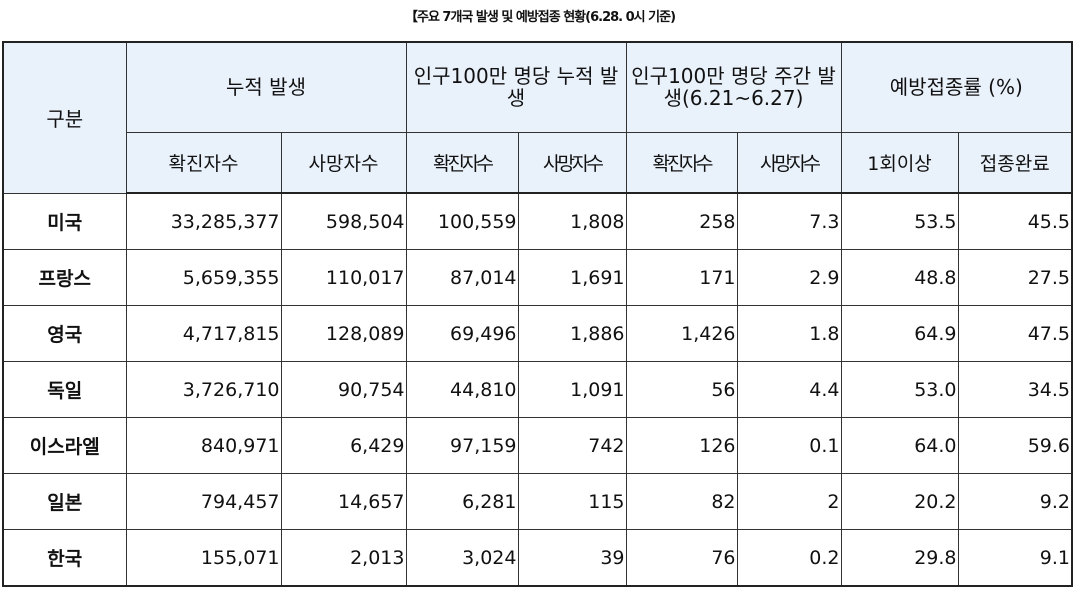  What do you see at coordinates (462, 221) in the screenshot?
I see `cell-value: 100,559` at bounding box center [462, 221].